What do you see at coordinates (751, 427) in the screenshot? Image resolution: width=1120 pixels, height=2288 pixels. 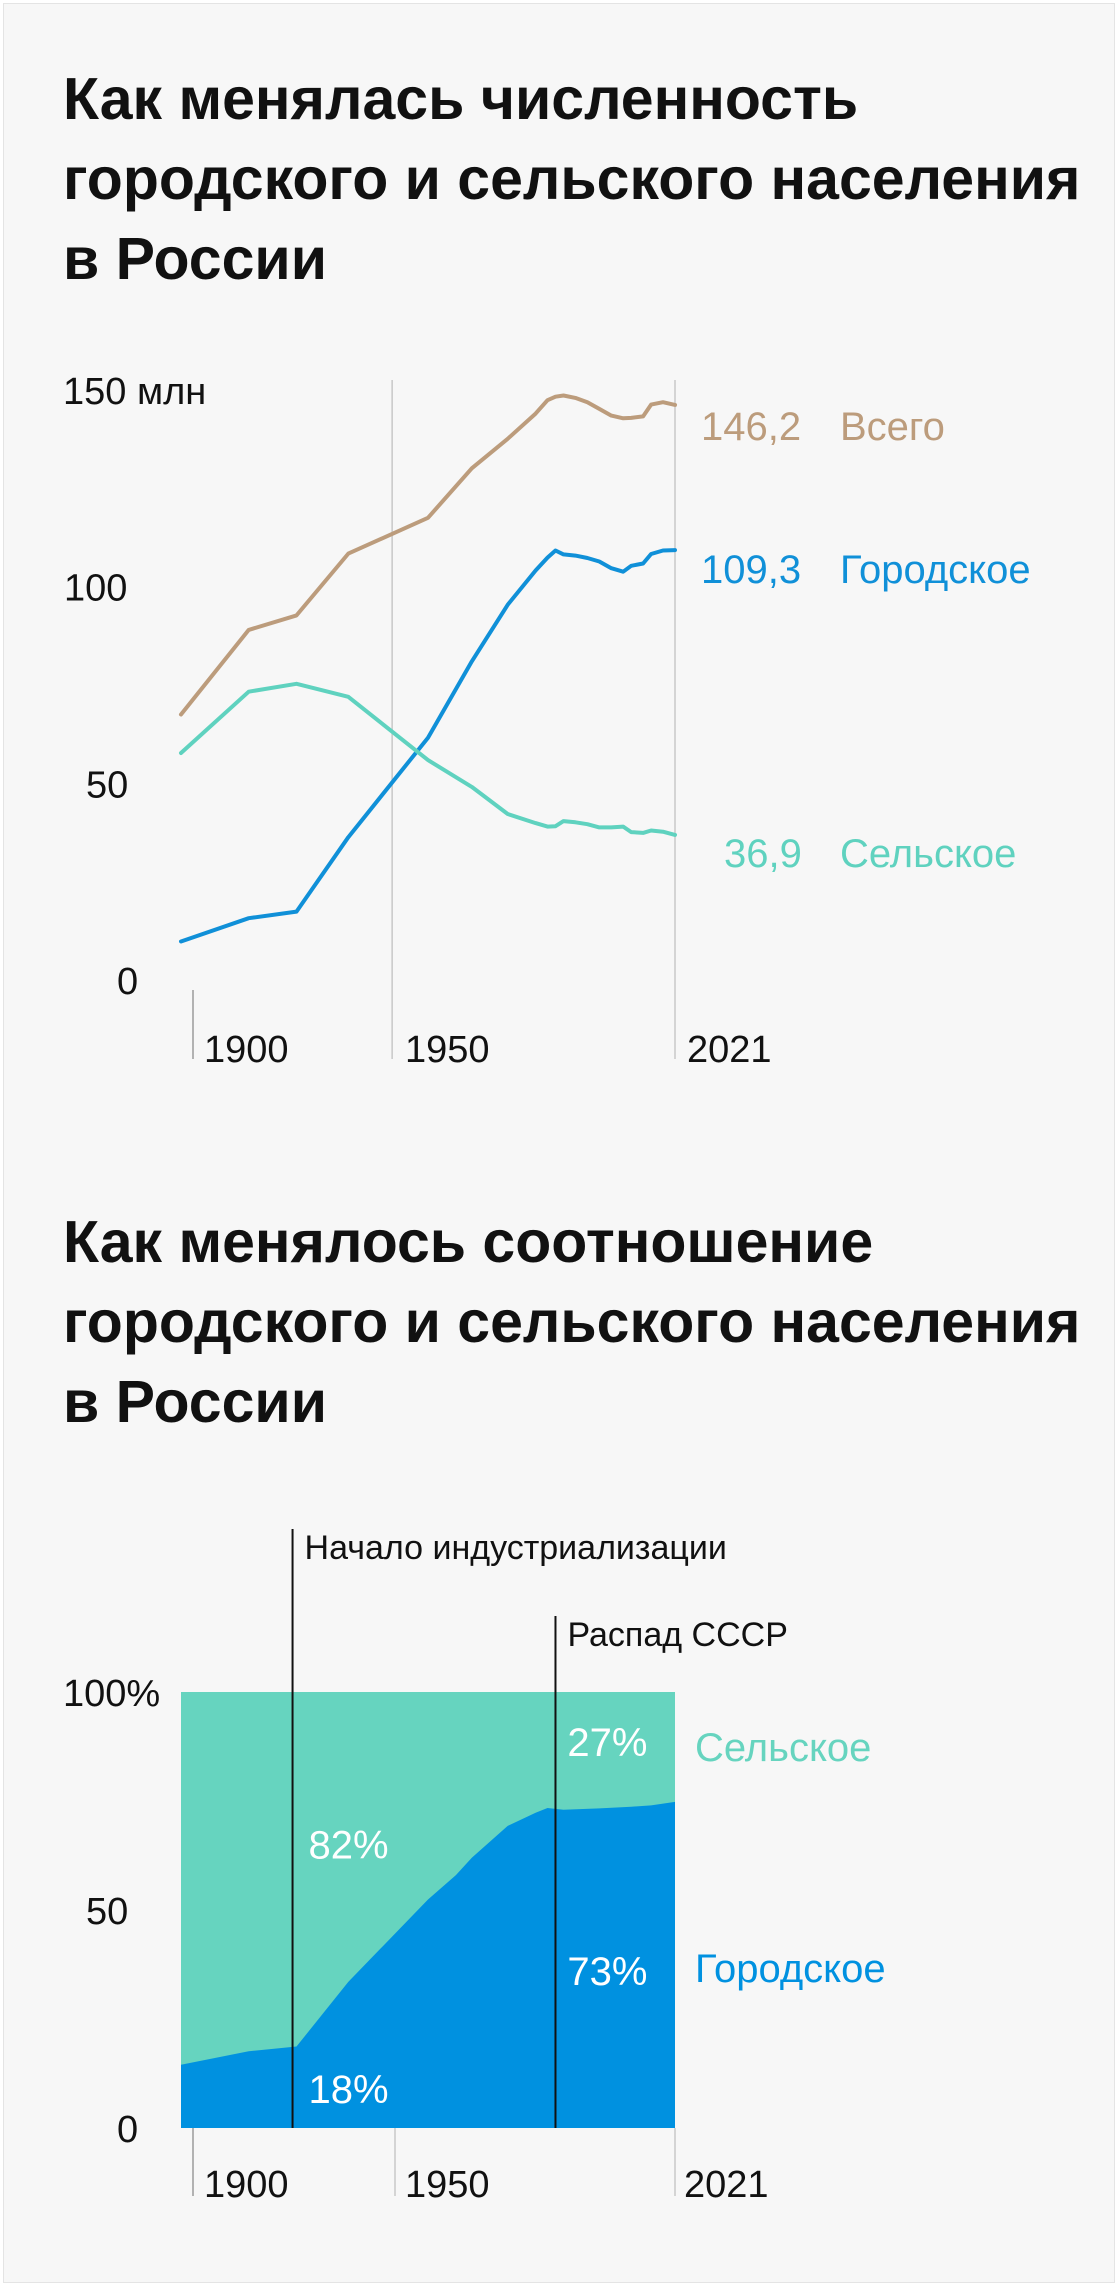 I see `end-value-label: 146,2` at bounding box center [751, 427].